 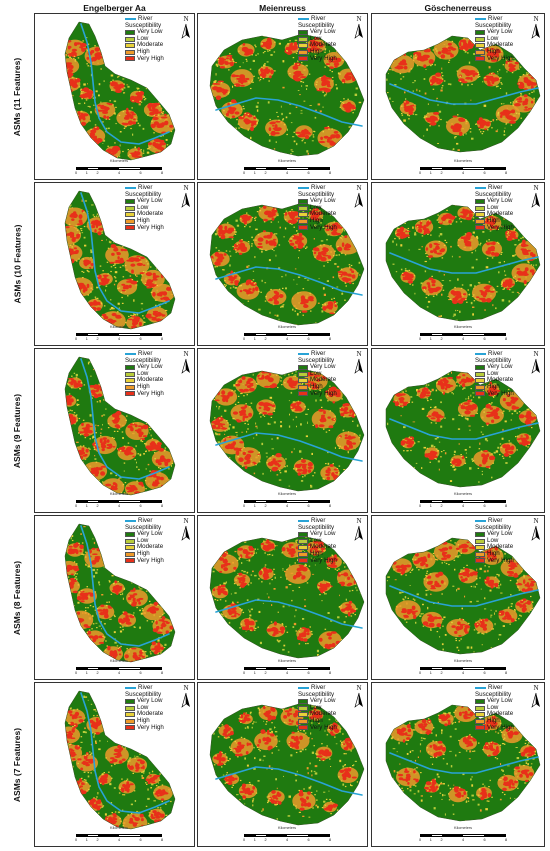 What do you see at coordinates (316, 360) in the screenshot?
I see `legend-title: Susceptibility` at bounding box center [316, 360].